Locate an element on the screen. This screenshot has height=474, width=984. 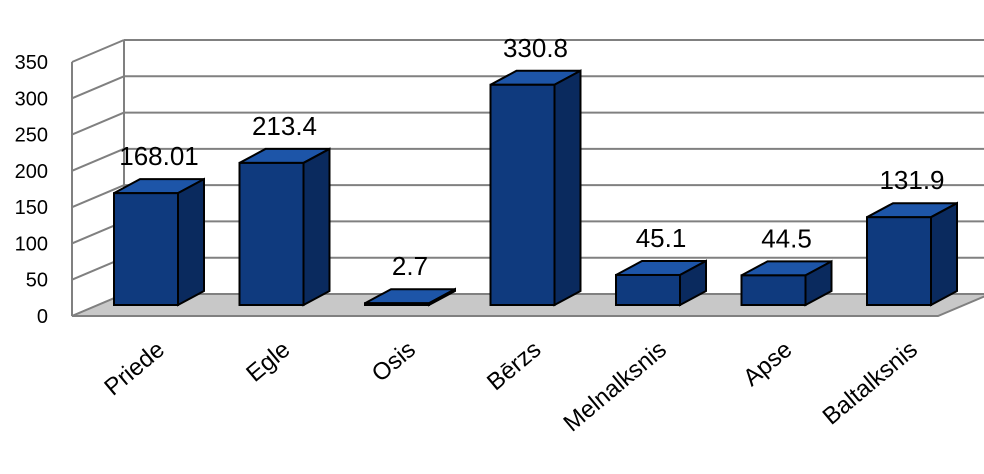
bar-apse is located at coordinates (786, 283).